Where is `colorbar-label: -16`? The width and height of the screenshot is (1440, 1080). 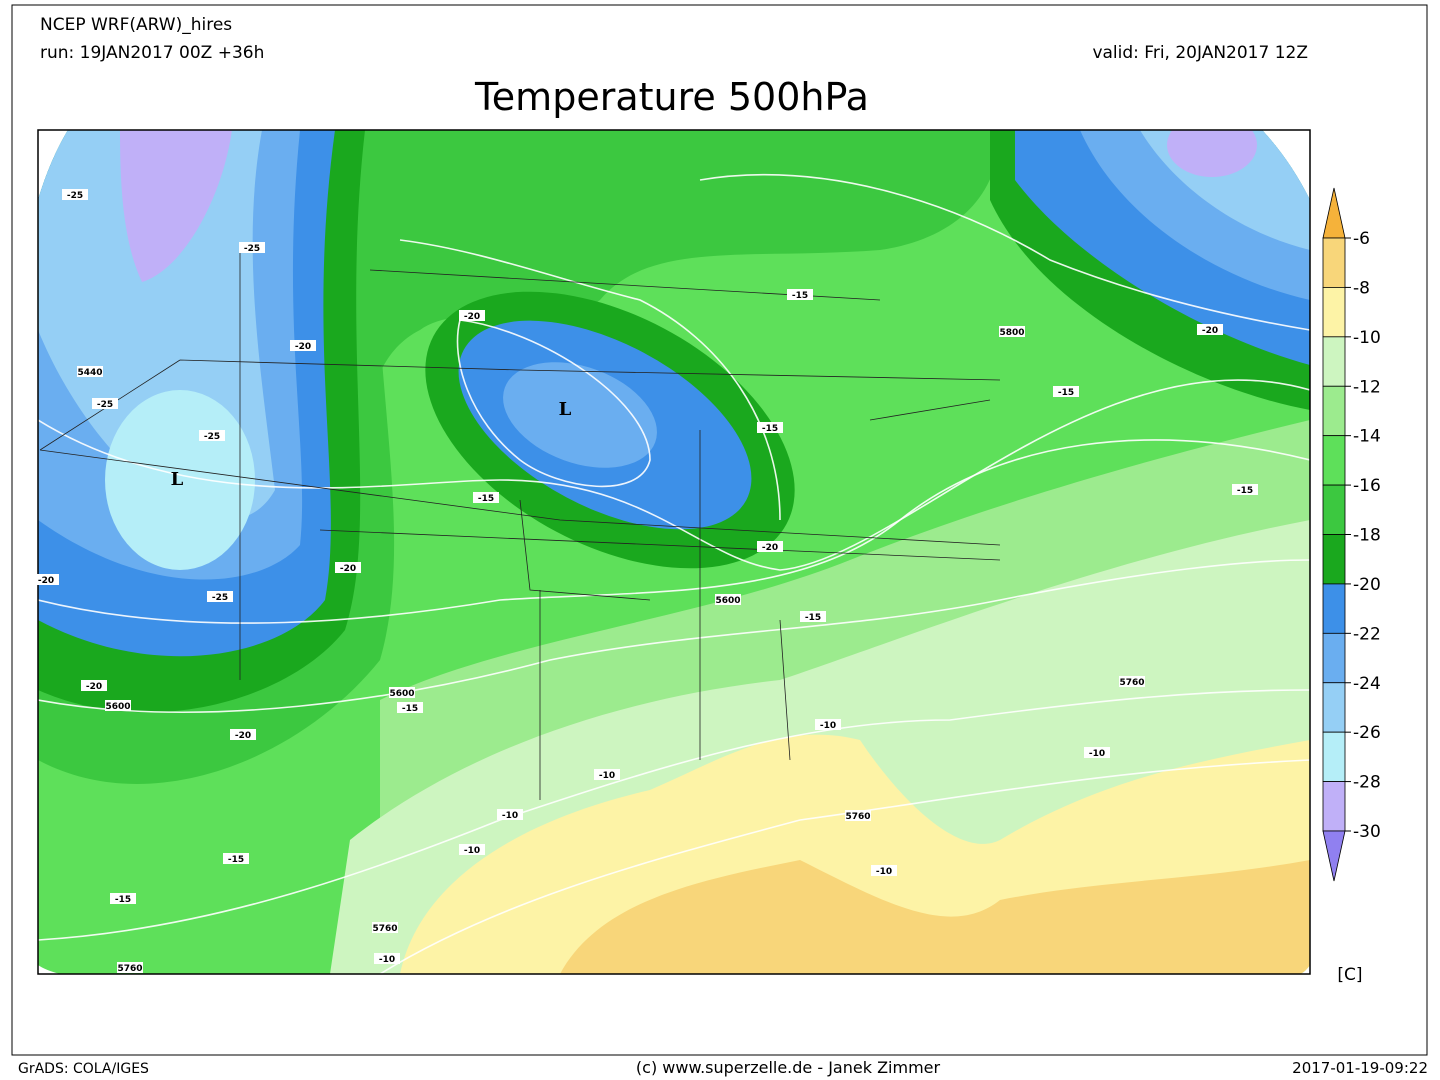
colorbar-label: -16 is located at coordinates (1367, 486).